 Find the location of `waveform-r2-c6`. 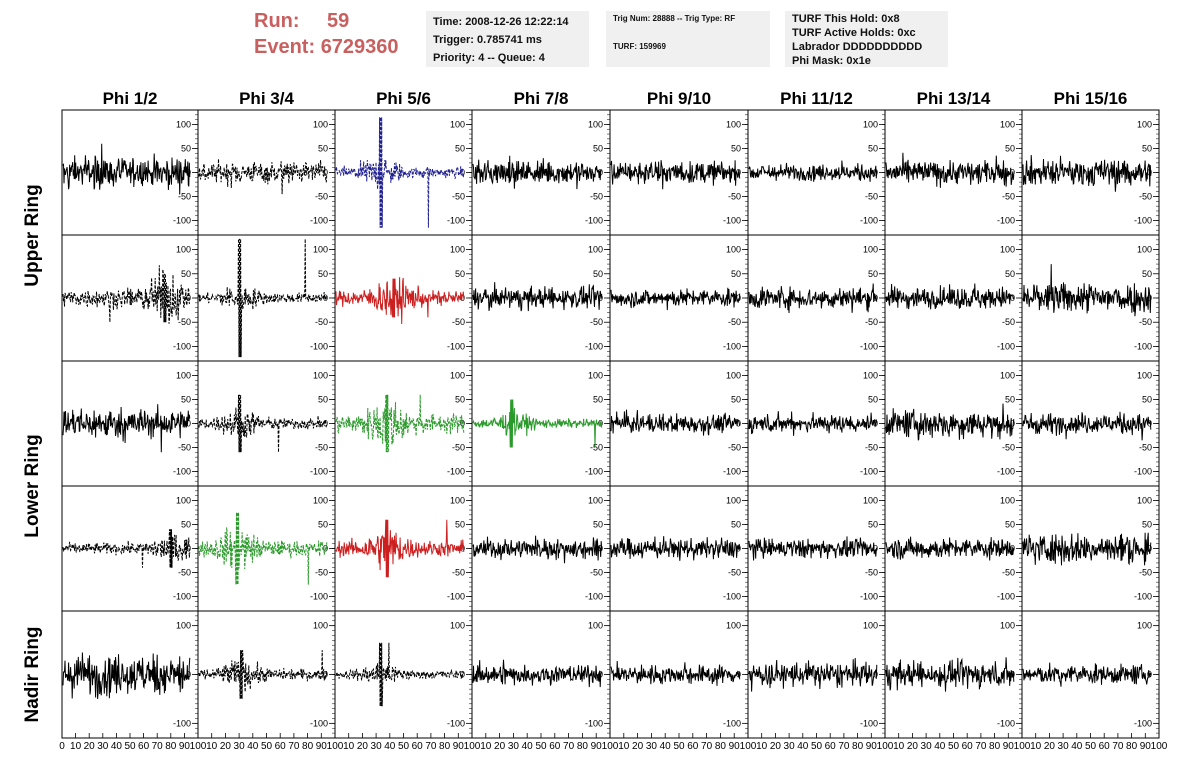

waveform-r2-c6 is located at coordinates (813, 298).